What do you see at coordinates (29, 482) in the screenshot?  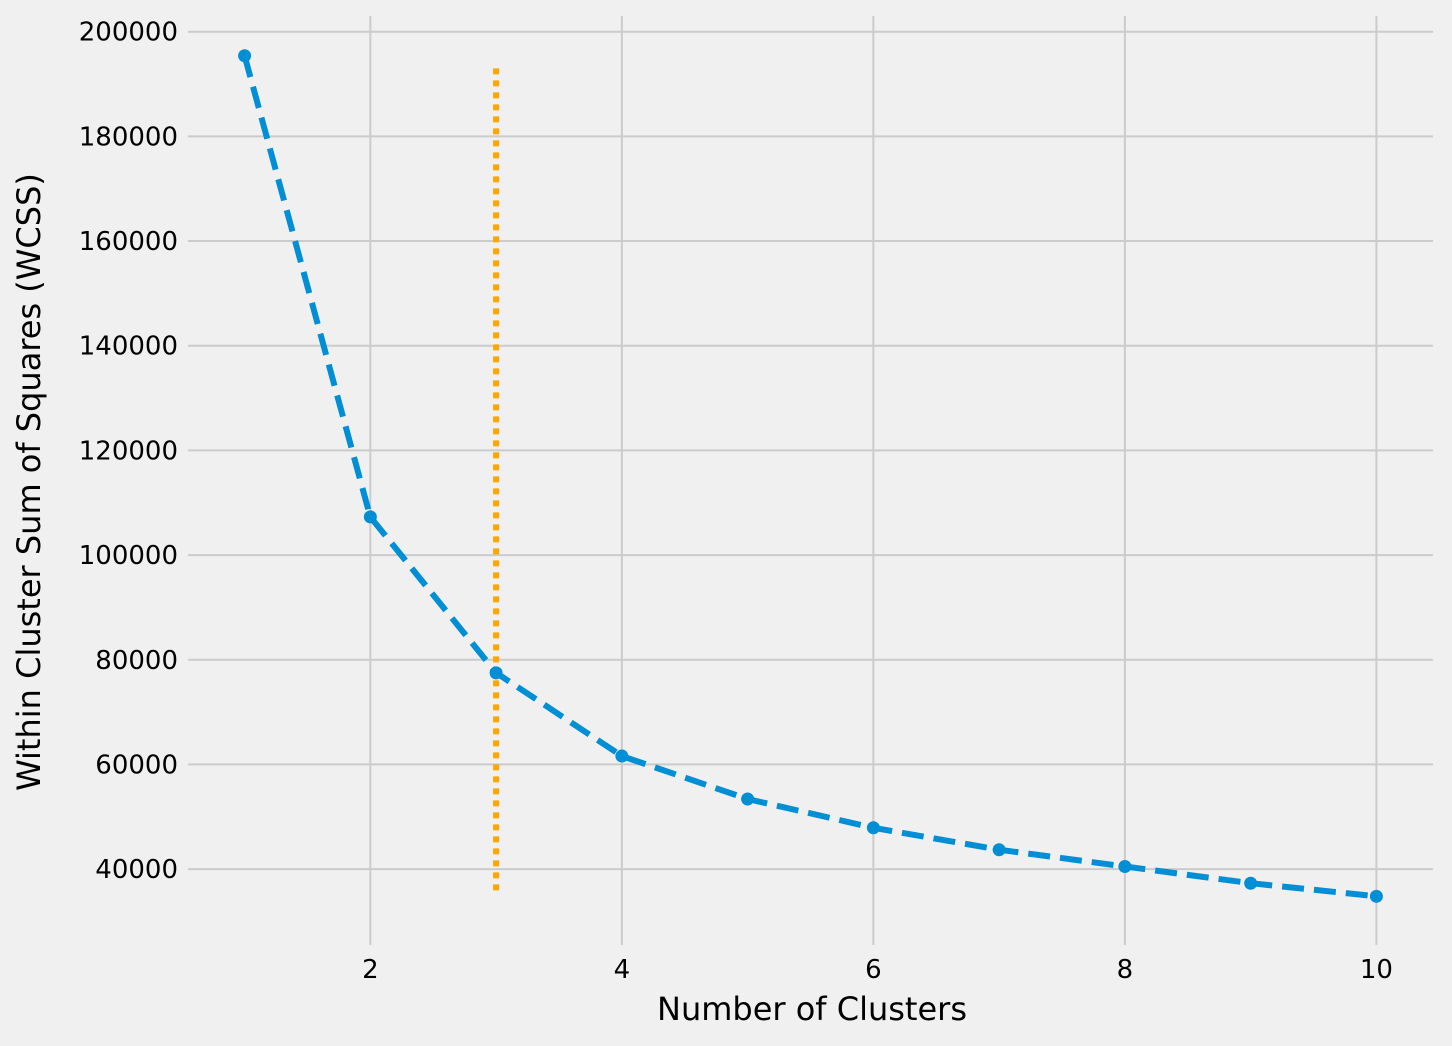 I see `y-axis-label: Within Cluster Sum of Squares (WCSS)` at bounding box center [29, 482].